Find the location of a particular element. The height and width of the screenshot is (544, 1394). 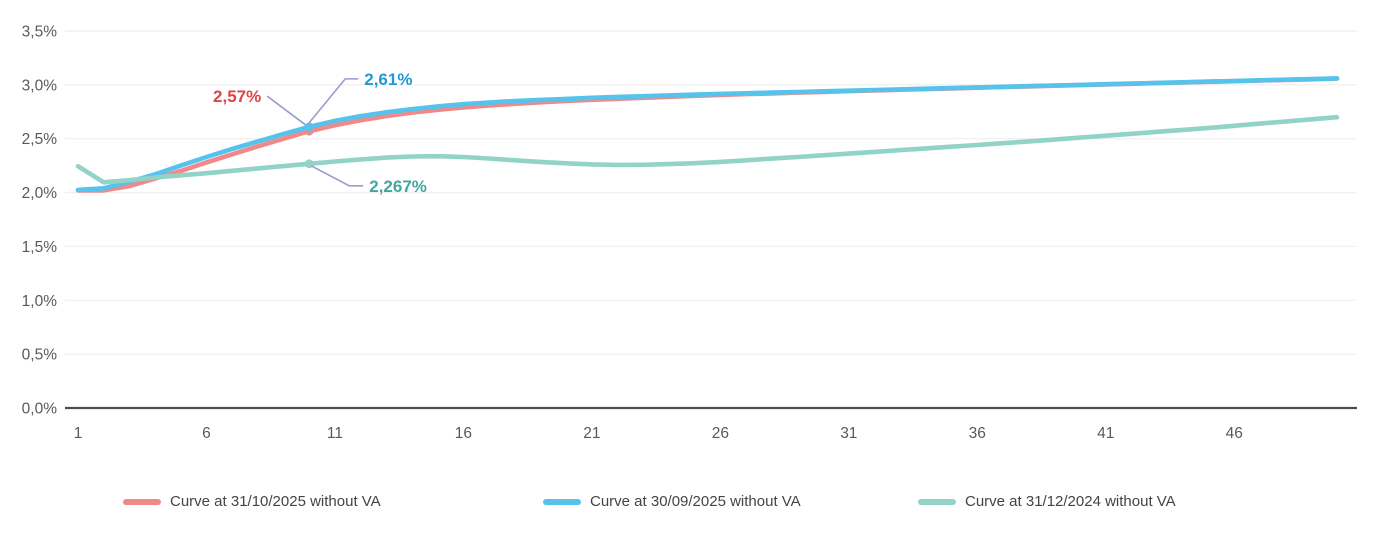

series-line-curve-at-31-12-2024-without-va is located at coordinates (707, 149).